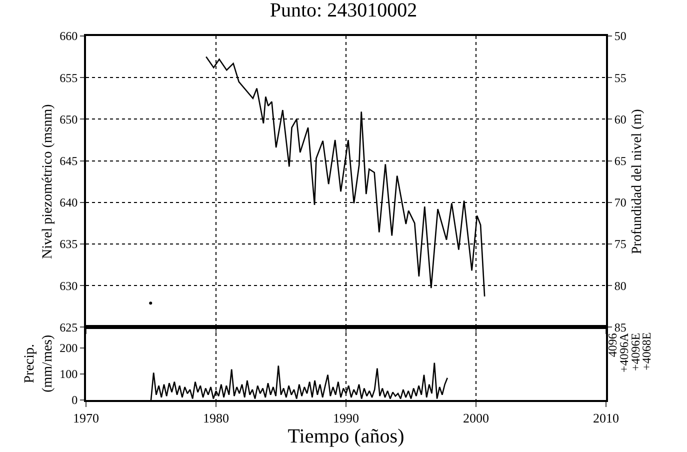  I want to click on y-tick-label: 650, so click(69, 119).